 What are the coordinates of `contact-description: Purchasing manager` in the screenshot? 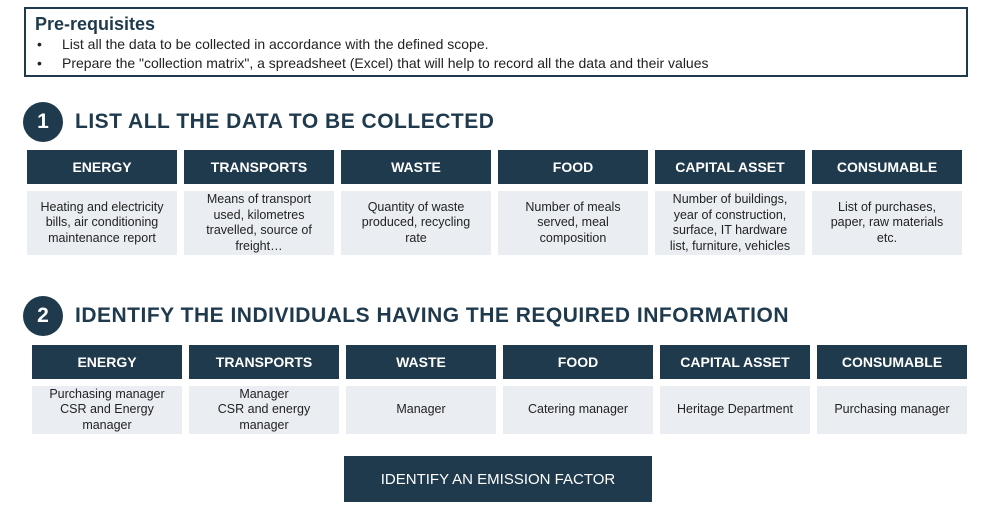 It's located at (892, 410).